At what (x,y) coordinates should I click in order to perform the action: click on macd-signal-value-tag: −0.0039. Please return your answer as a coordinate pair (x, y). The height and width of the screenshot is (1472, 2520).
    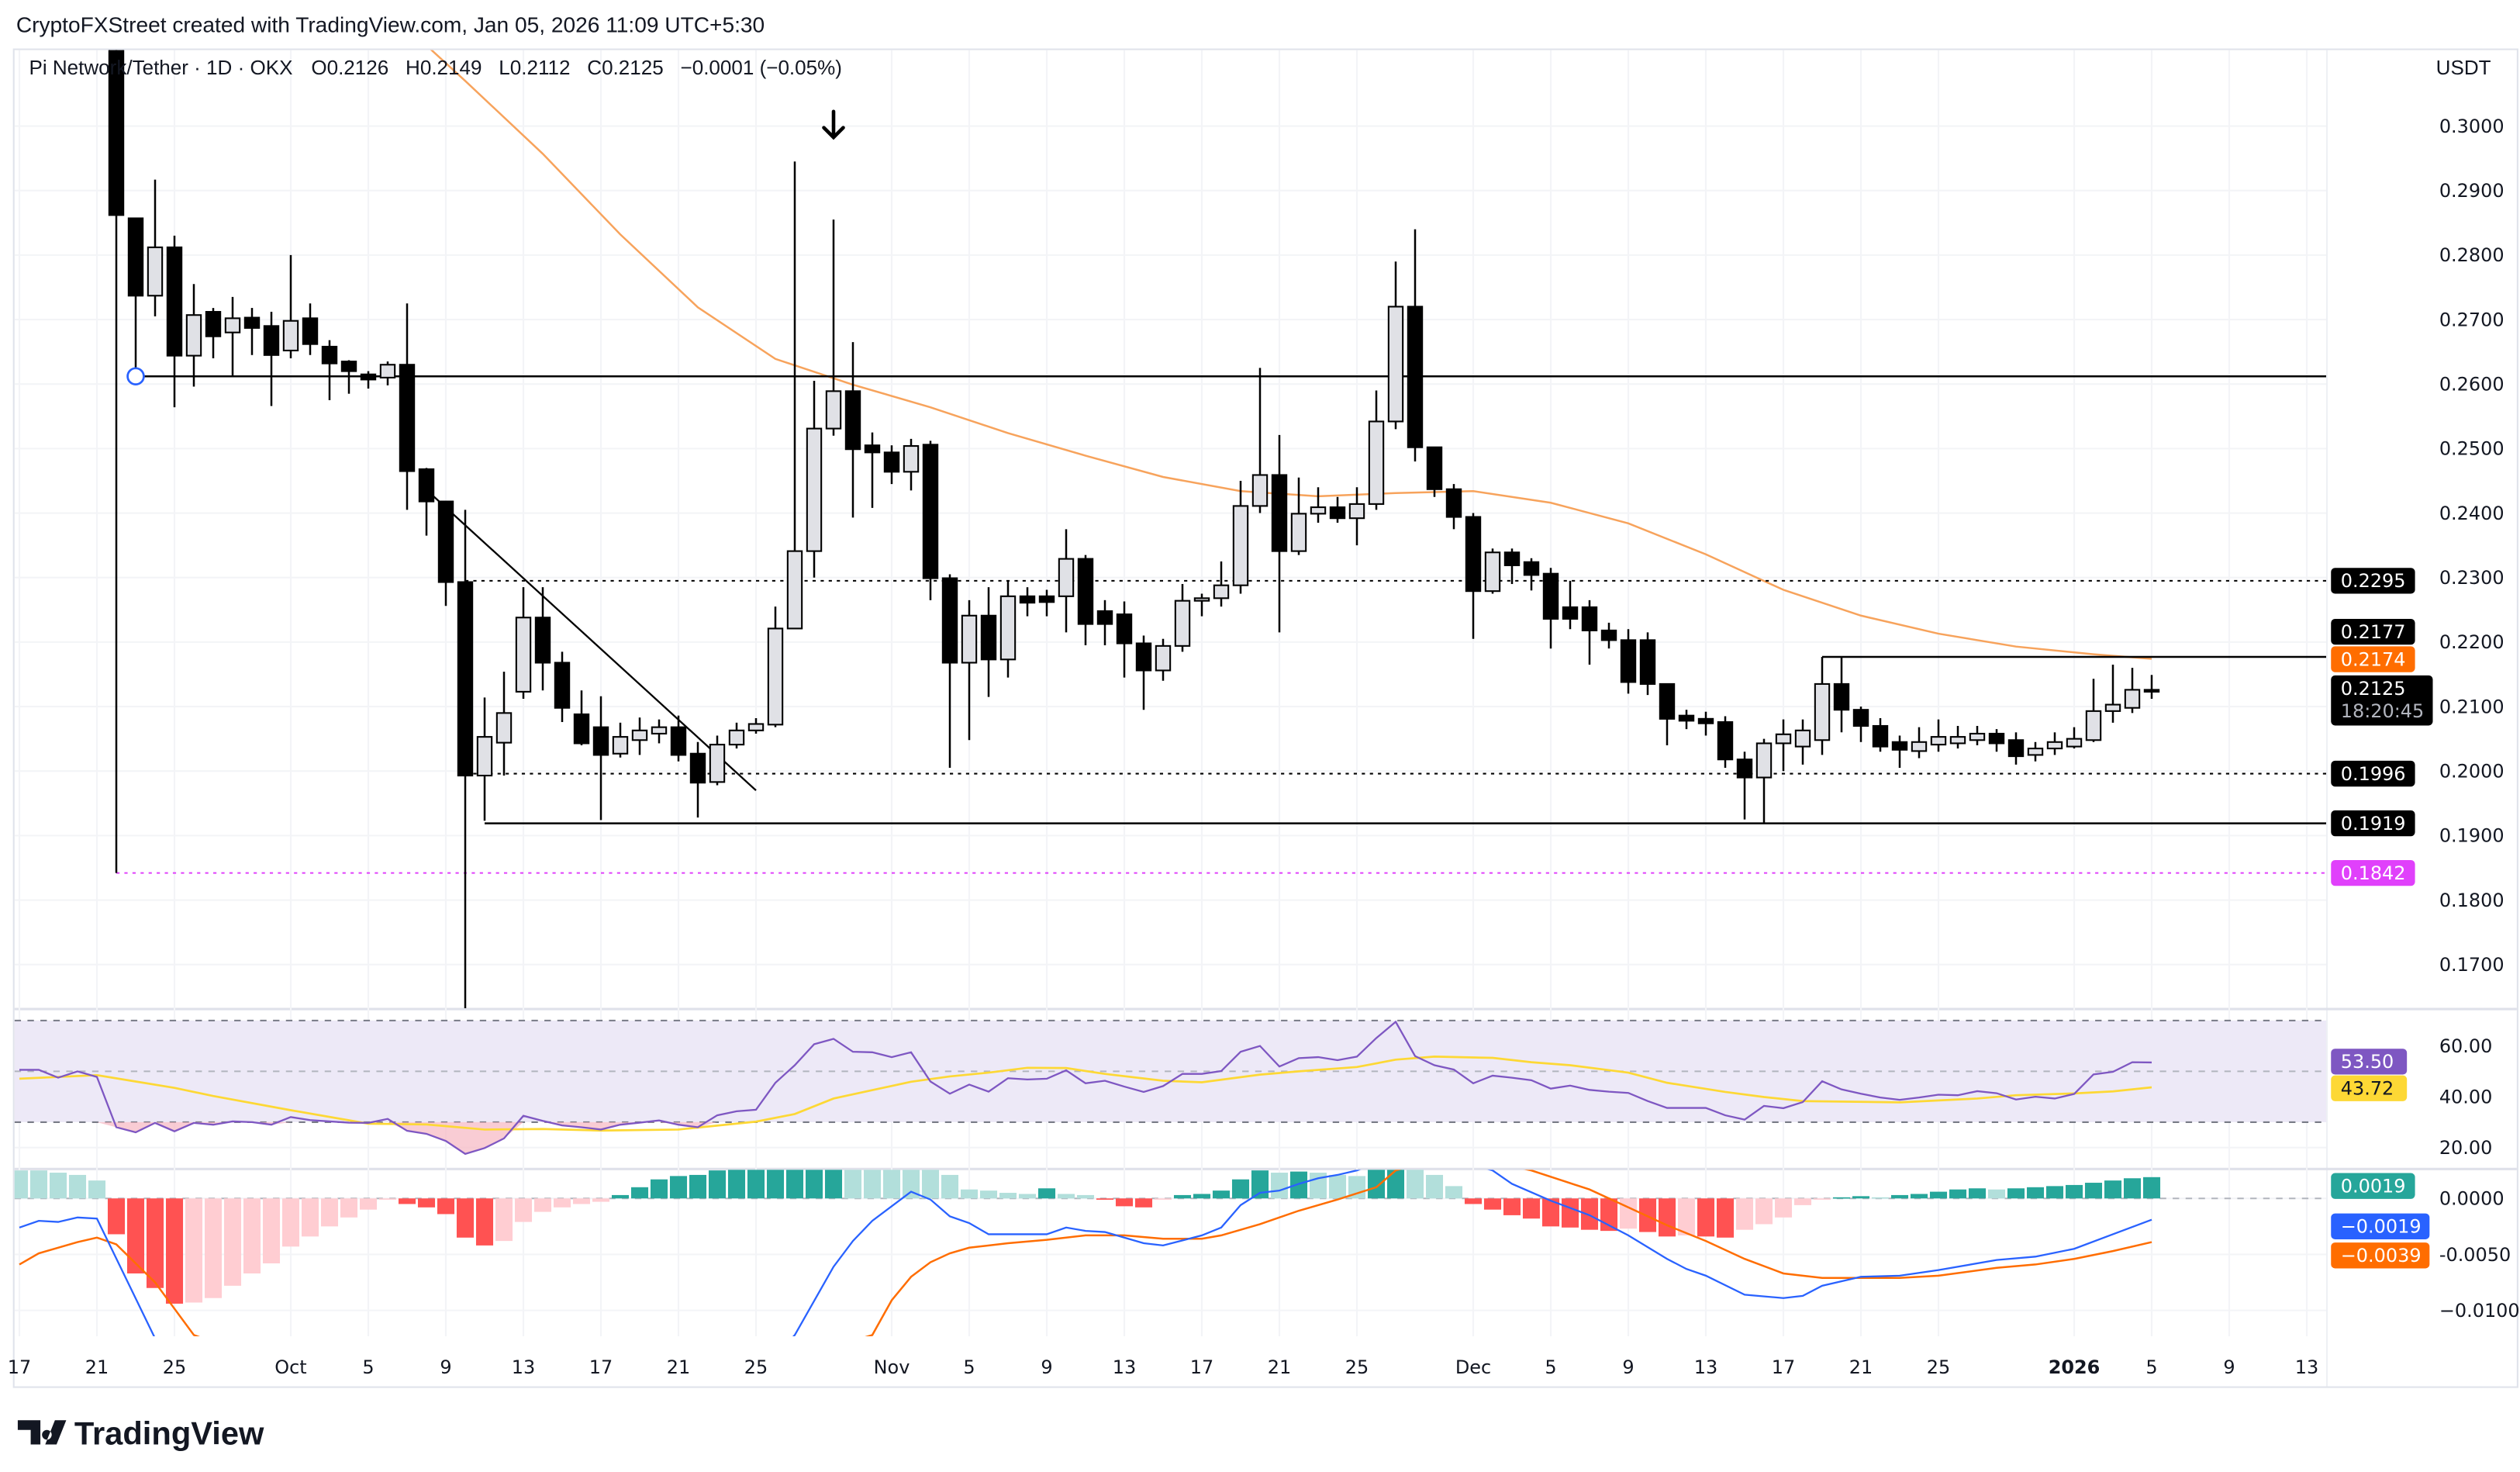
    Looking at the image, I should click on (2380, 1255).